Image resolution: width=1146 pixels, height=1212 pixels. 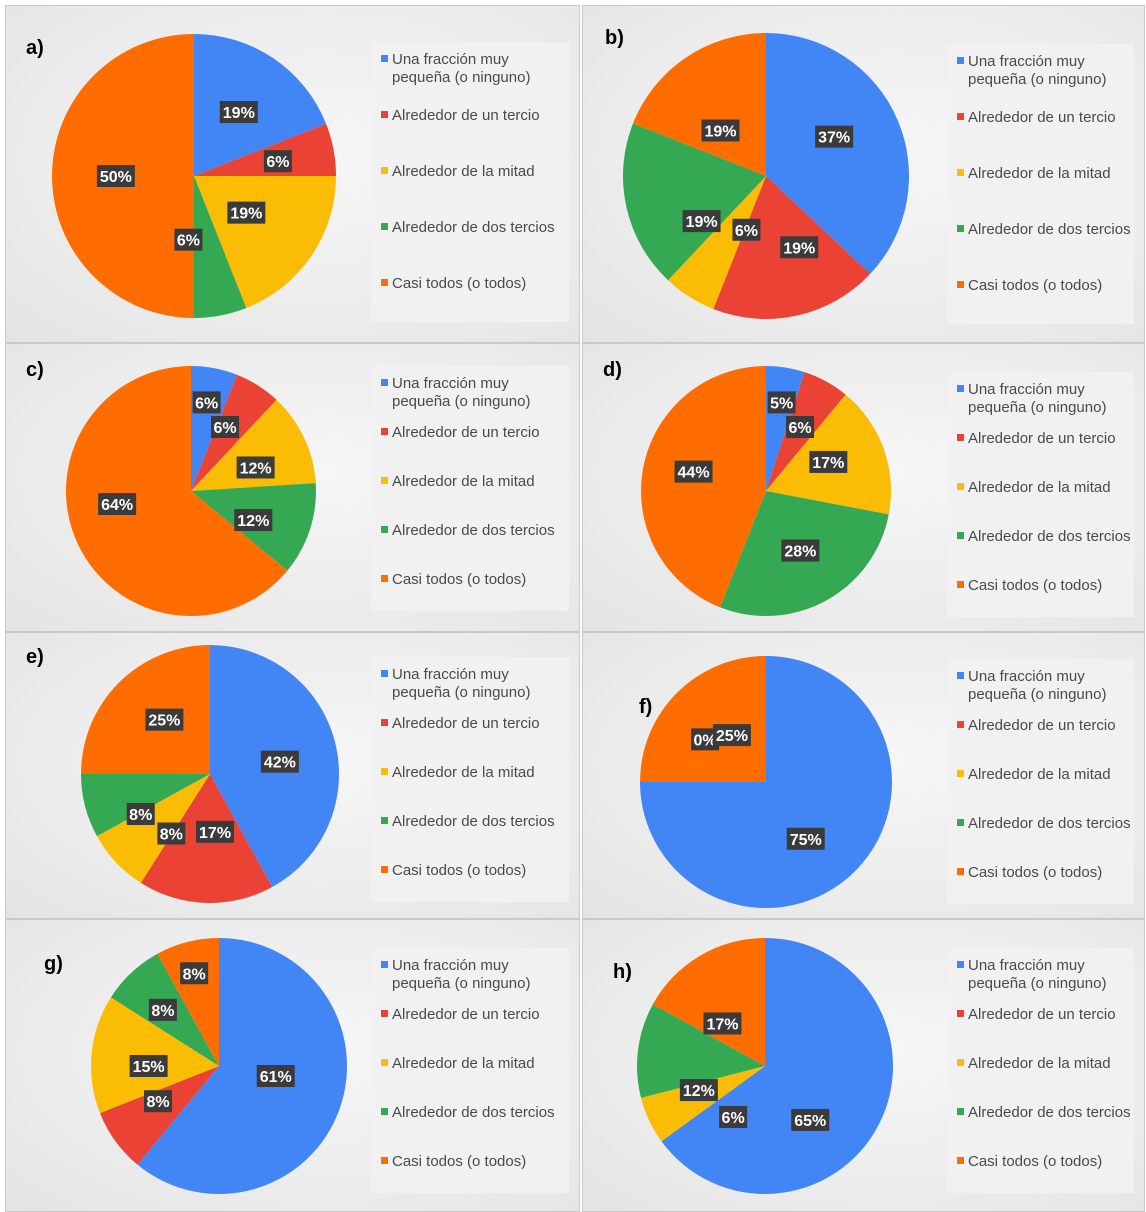 What do you see at coordinates (117, 504) in the screenshot?
I see `data-label: 64%` at bounding box center [117, 504].